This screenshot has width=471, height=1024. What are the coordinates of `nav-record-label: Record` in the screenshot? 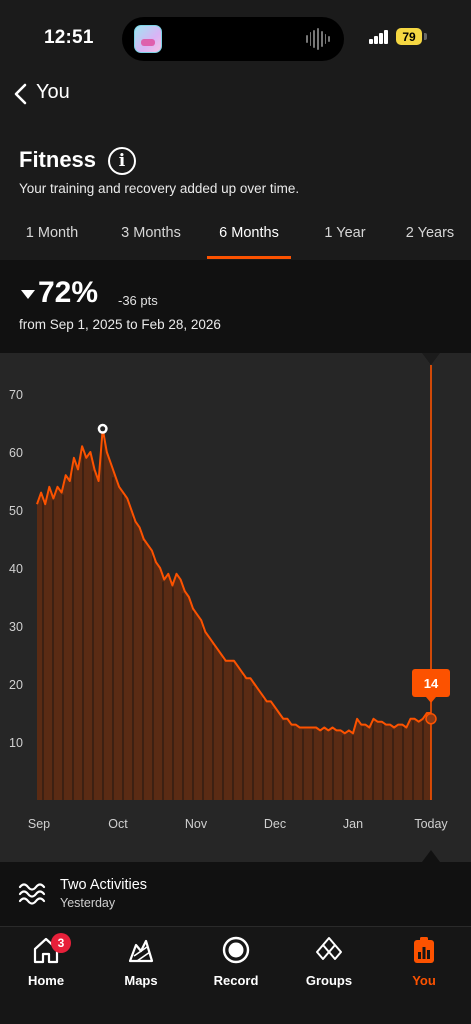 It's located at (236, 980).